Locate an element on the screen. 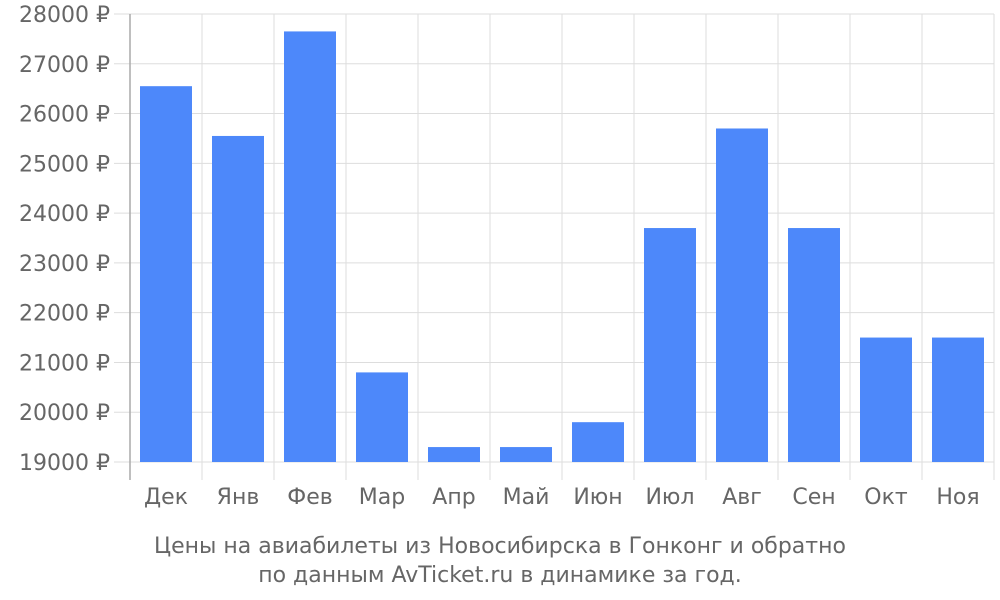  y-tick-label: 21000 ₽ is located at coordinates (64, 363).